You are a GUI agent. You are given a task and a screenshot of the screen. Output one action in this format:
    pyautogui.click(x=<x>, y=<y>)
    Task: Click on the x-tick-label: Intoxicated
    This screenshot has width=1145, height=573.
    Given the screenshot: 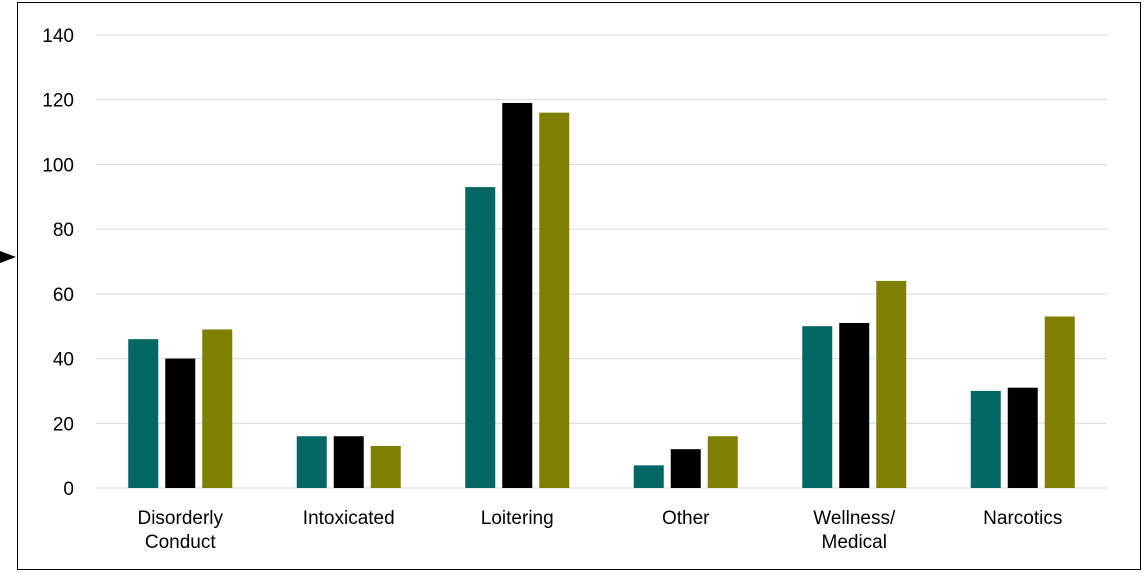 What is the action you would take?
    pyautogui.click(x=349, y=518)
    